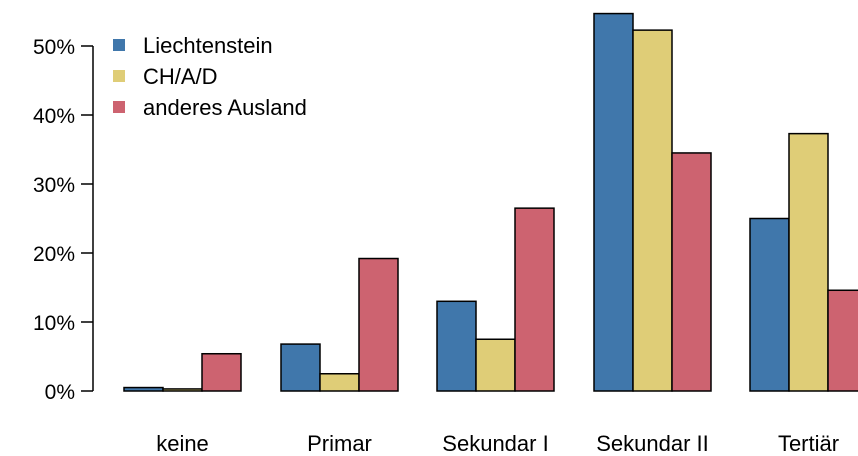 This screenshot has height=456, width=858. What do you see at coordinates (143, 389) in the screenshot?
I see `bar-liechtenstein-keine` at bounding box center [143, 389].